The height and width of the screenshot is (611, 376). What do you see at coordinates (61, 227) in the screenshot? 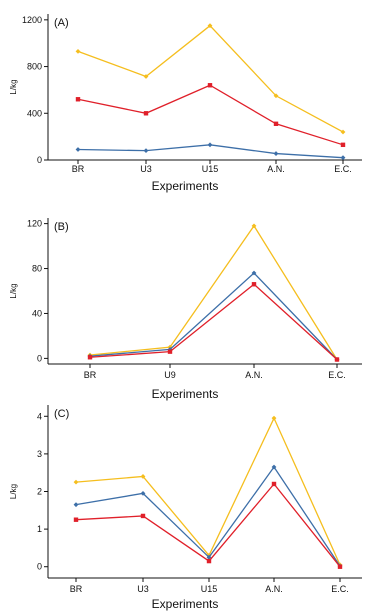
I see `panel-label: (B)` at bounding box center [61, 227].